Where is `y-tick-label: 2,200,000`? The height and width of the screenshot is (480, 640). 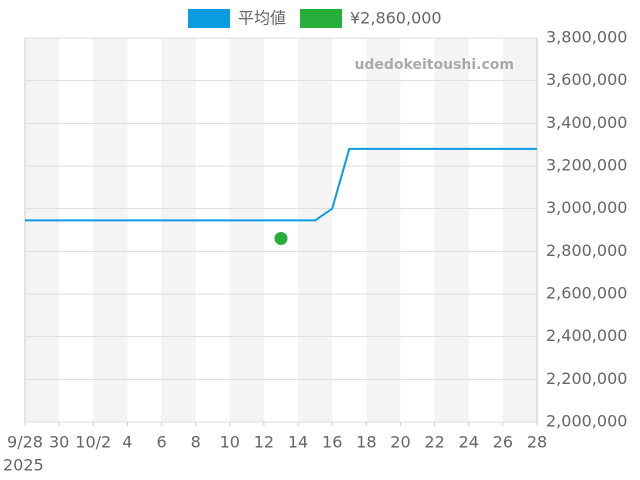
y-tick-label: 2,200,000 is located at coordinates (586, 378).